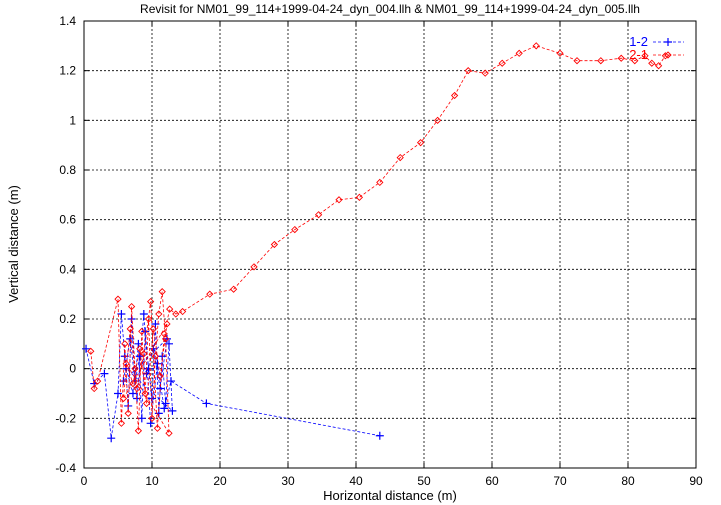 The image size is (721, 505). Describe the element at coordinates (220, 481) in the screenshot. I see `x-tick-label: 20` at that location.